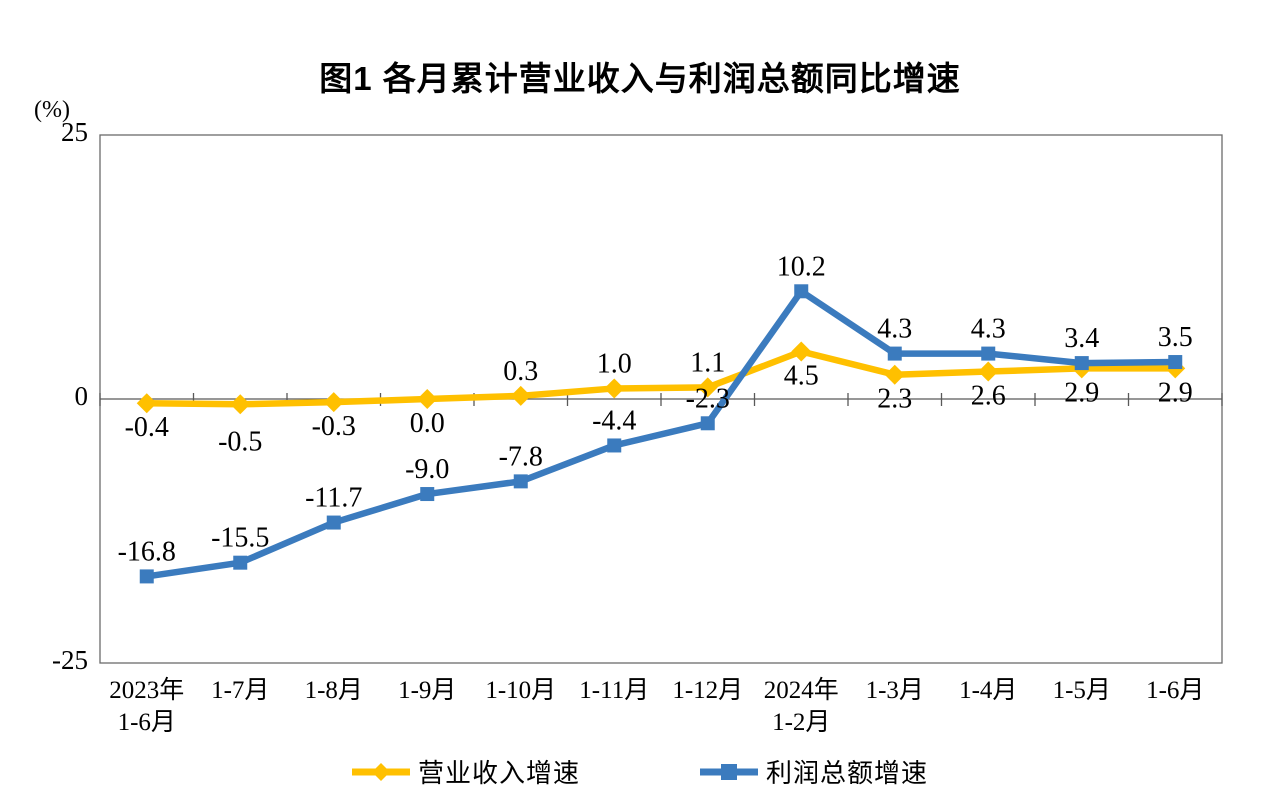 The height and width of the screenshot is (805, 1280). Describe the element at coordinates (380, 771) in the screenshot. I see `revenue-series-swatch-icon` at that location.